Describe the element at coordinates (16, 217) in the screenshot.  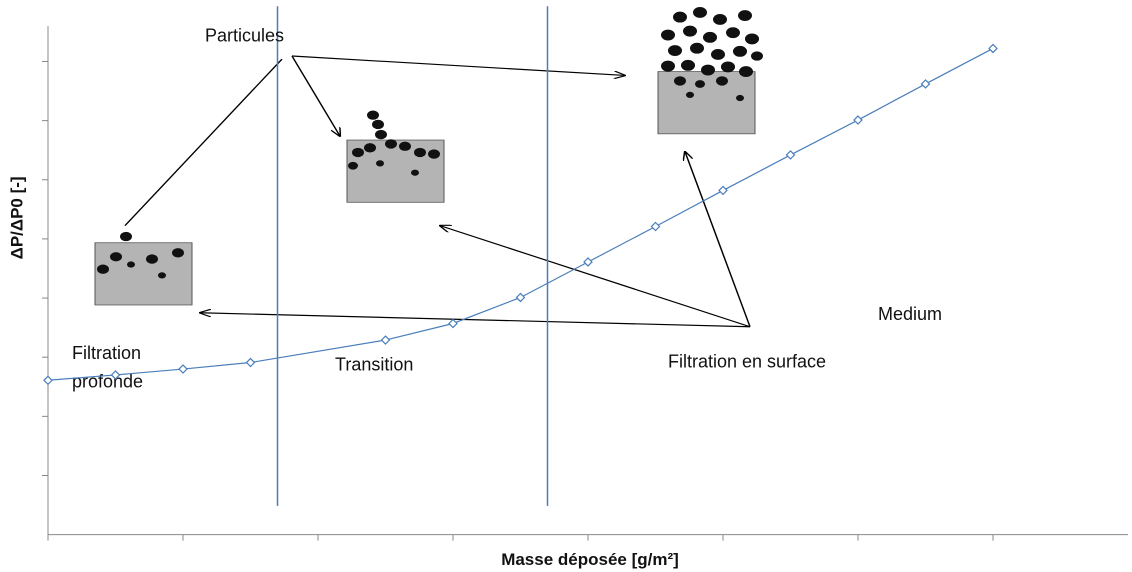
I see `y-axis-label: ΔP/ΔP0 [-]` at that location.